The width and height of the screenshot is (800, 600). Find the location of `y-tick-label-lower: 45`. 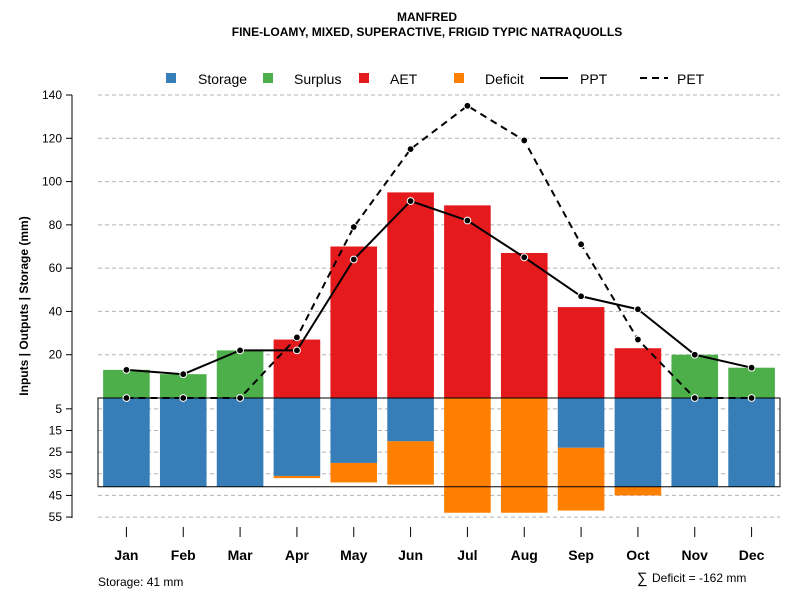

y-tick-label-lower: 45 is located at coordinates (56, 495).